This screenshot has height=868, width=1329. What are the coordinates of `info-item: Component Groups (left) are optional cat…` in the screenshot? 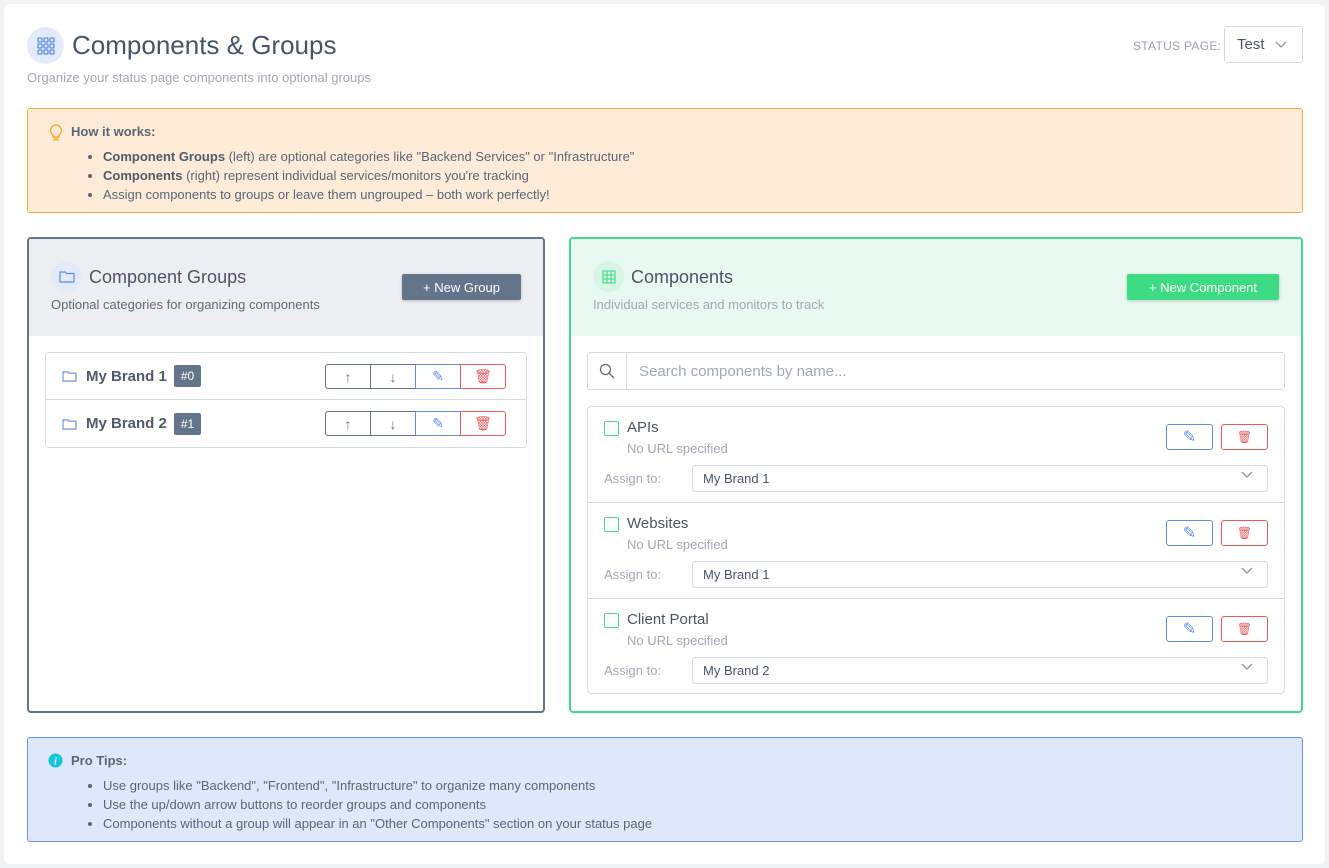 It's located at (368, 156).